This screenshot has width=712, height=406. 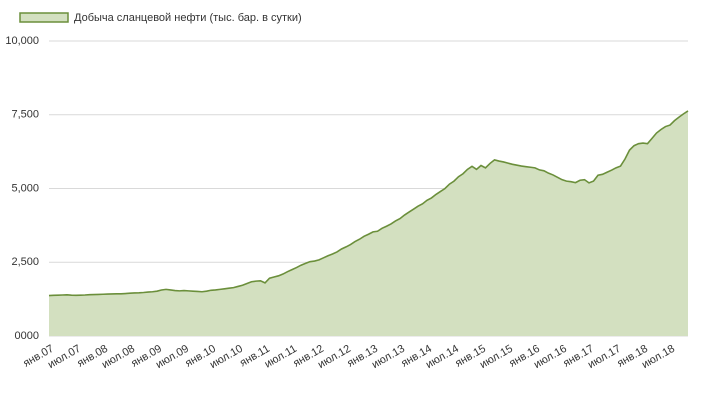 I want to click on y-tick-label: 10,000, so click(x=22, y=41).